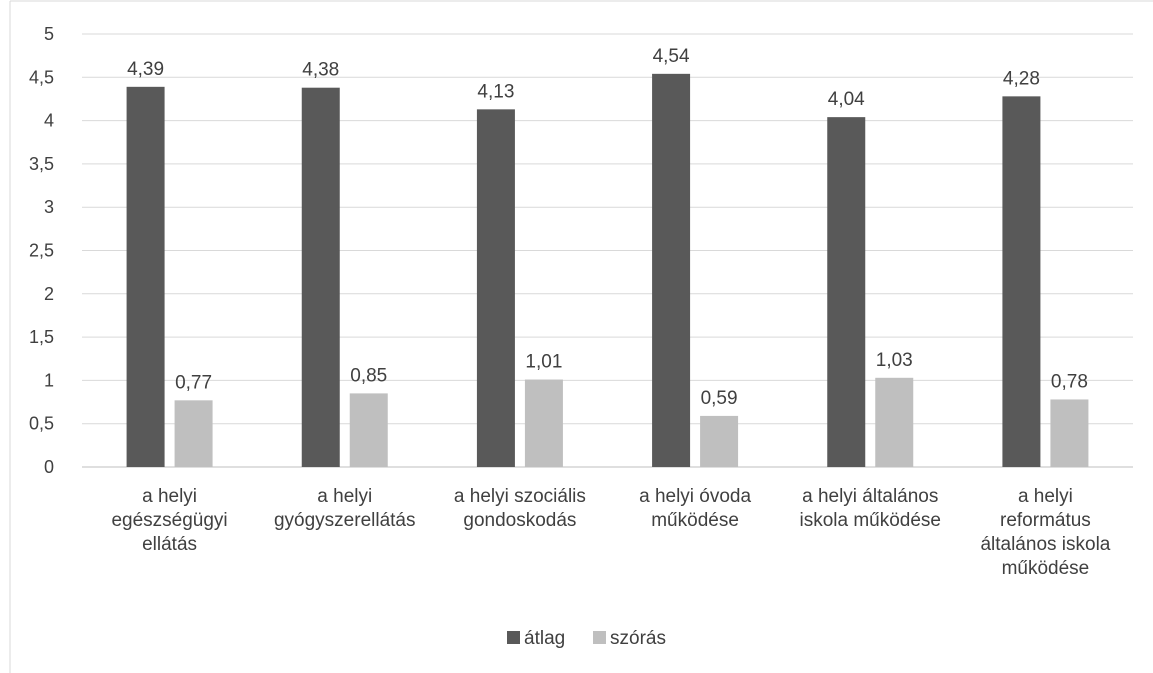  Describe the element at coordinates (1021, 78) in the screenshot. I see `data-label: 4,28` at that location.